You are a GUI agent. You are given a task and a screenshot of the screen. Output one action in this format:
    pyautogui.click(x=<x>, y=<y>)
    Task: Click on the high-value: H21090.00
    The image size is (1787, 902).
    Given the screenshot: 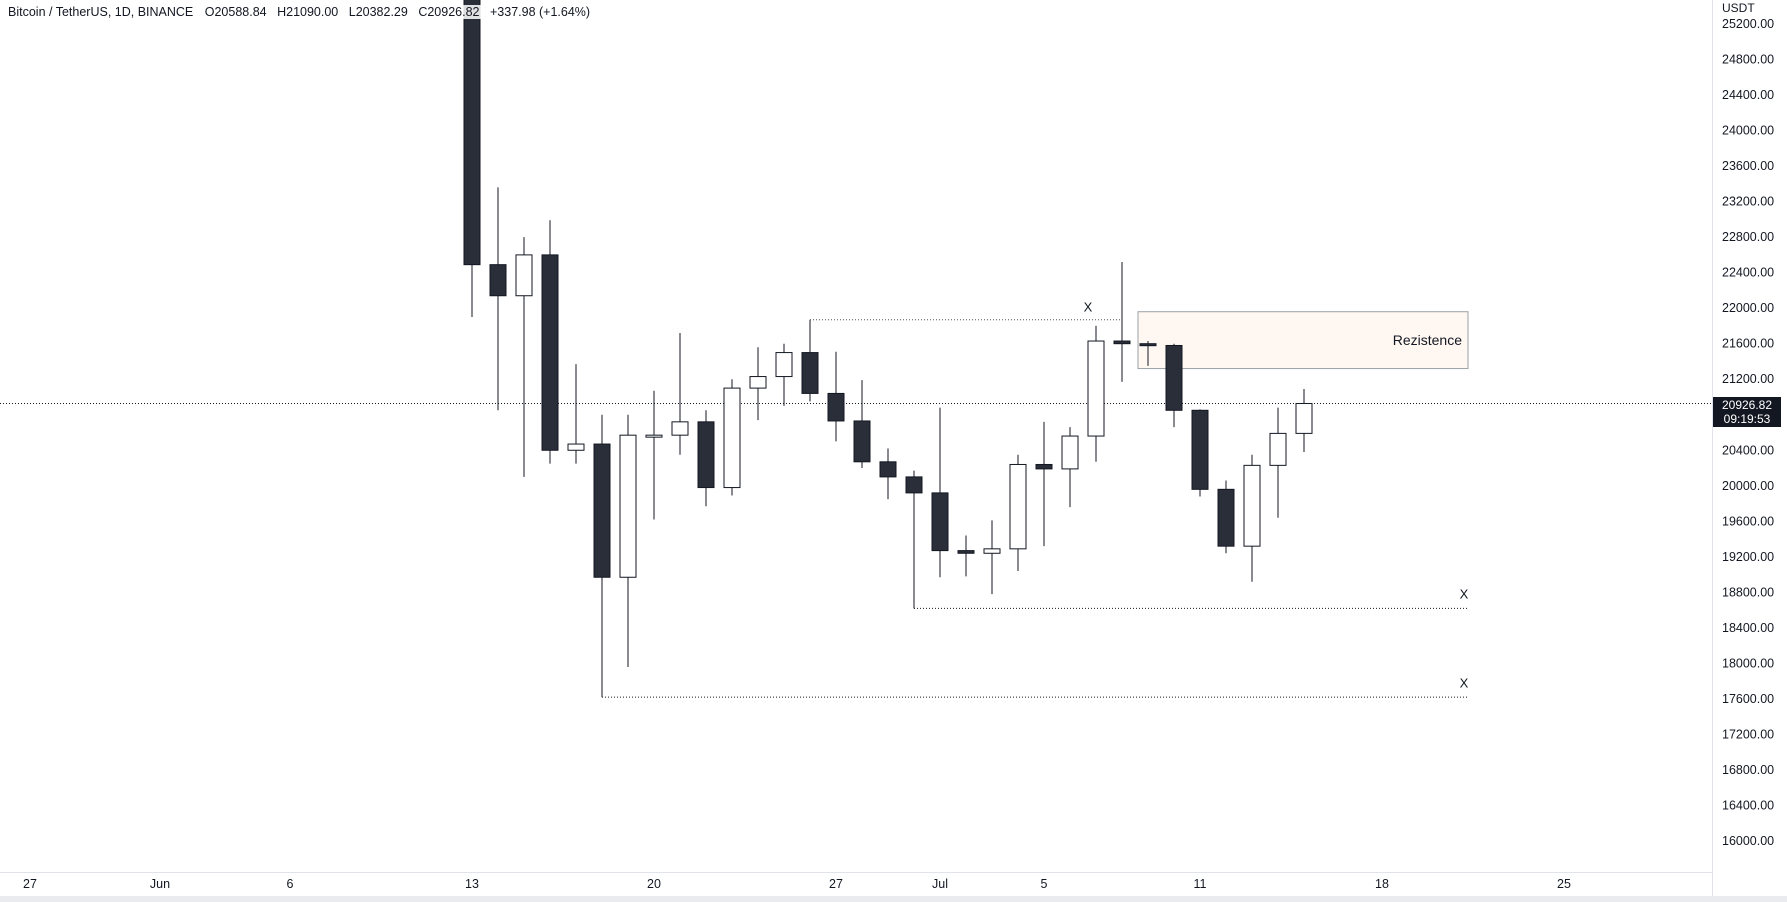 What is the action you would take?
    pyautogui.click(x=308, y=12)
    